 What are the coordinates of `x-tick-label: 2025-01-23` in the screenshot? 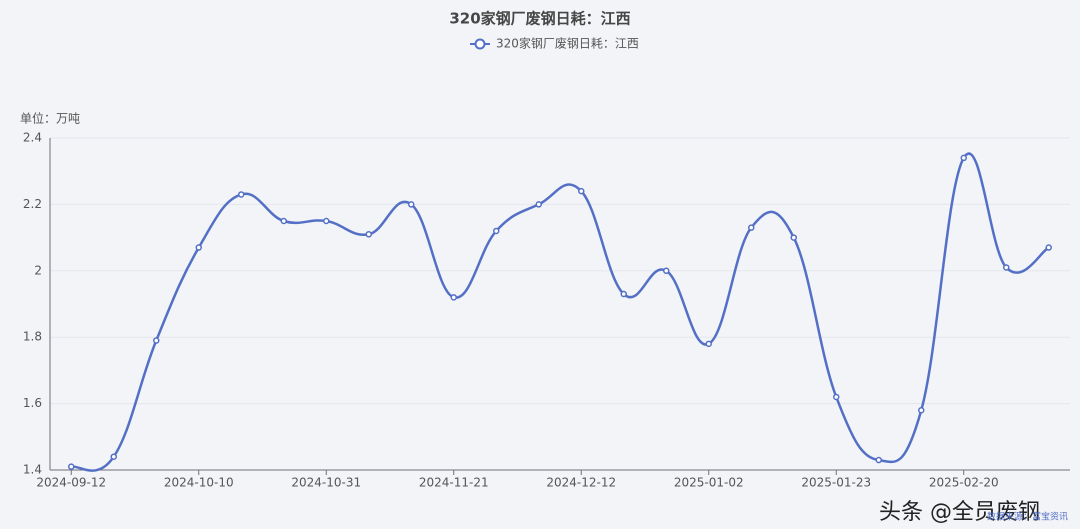 It's located at (836, 483).